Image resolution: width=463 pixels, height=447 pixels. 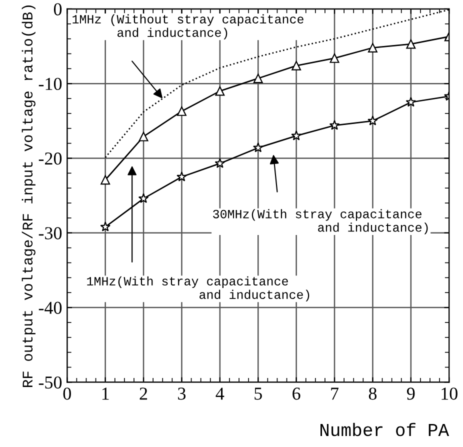 What do you see at coordinates (450, 394) in the screenshot?
I see `x-tick-label: 10` at bounding box center [450, 394].